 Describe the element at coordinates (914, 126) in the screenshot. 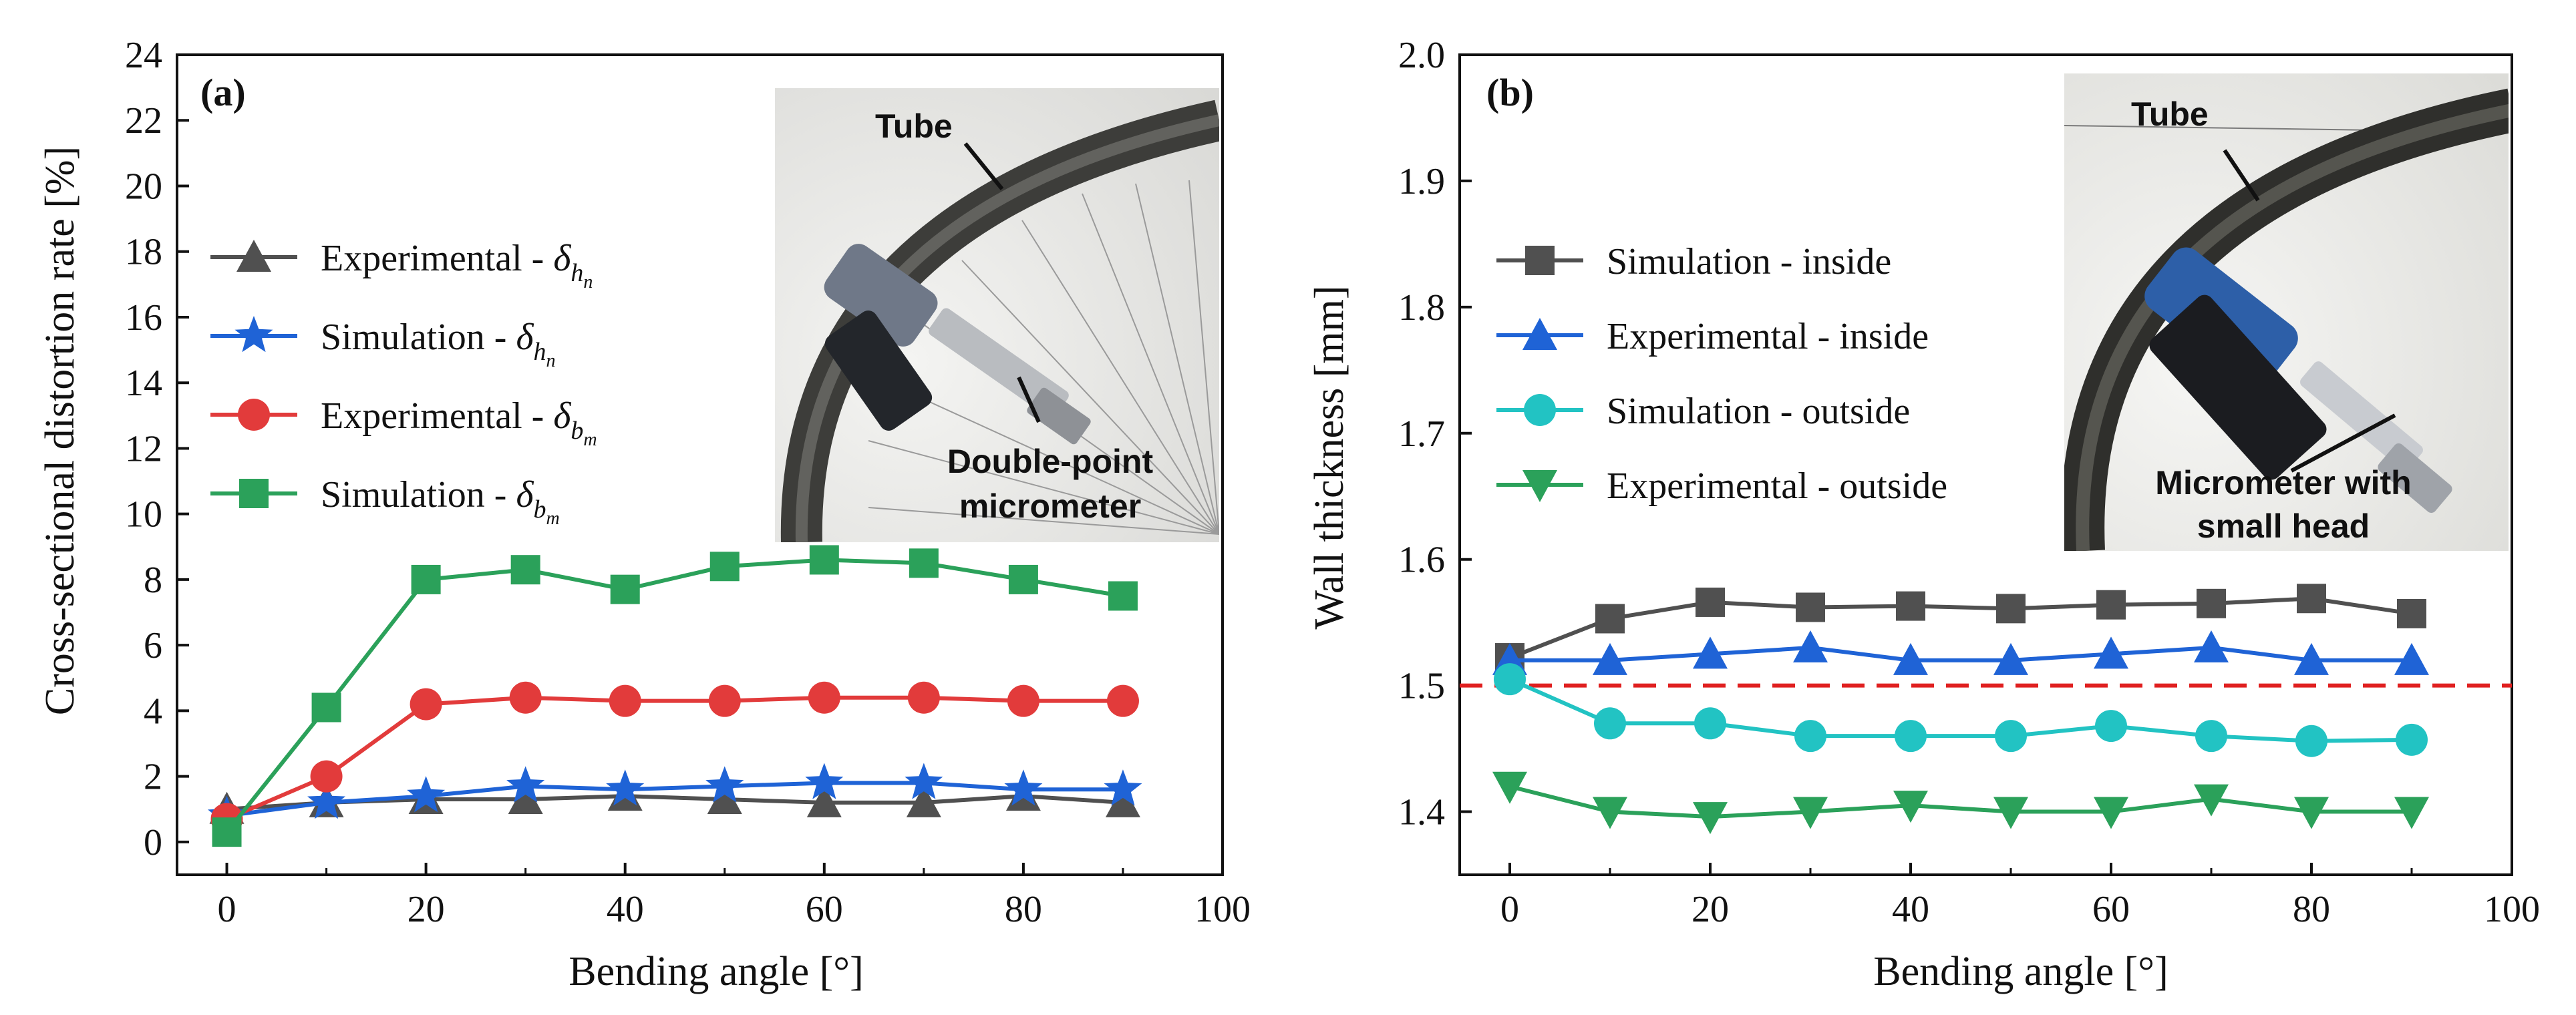

I see `inset-a-label-tube: Tube` at that location.